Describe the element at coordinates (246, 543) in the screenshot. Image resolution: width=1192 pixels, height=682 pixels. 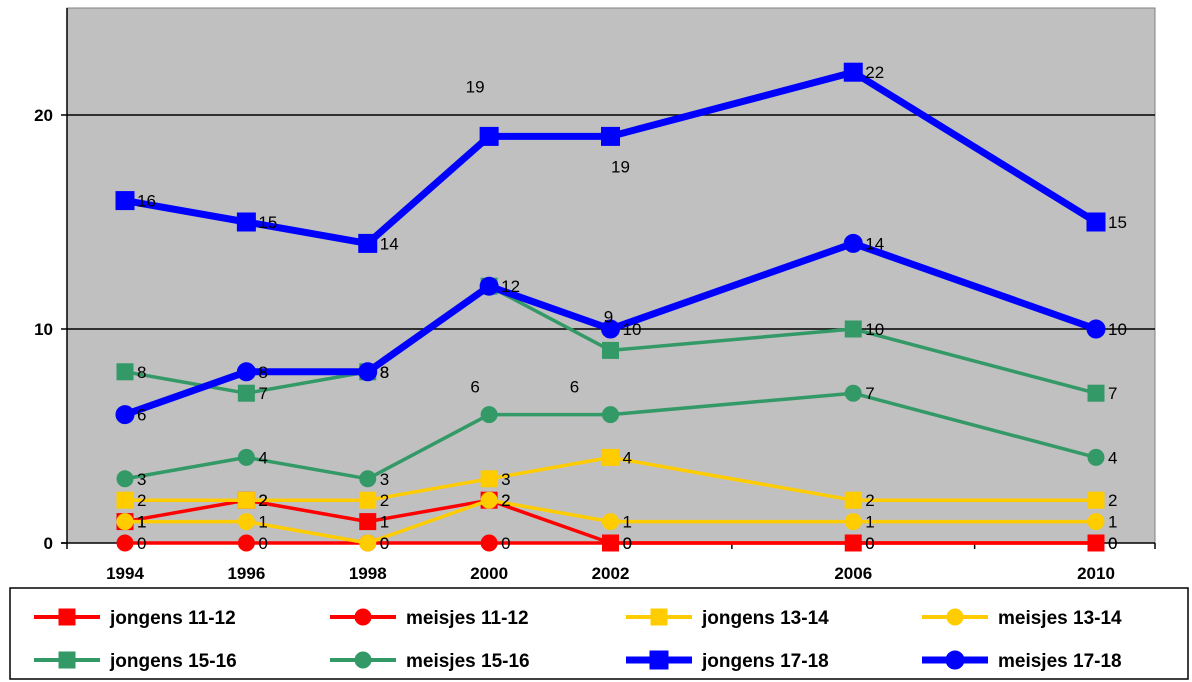
I see `point-meisjes-11-12-1996` at that location.